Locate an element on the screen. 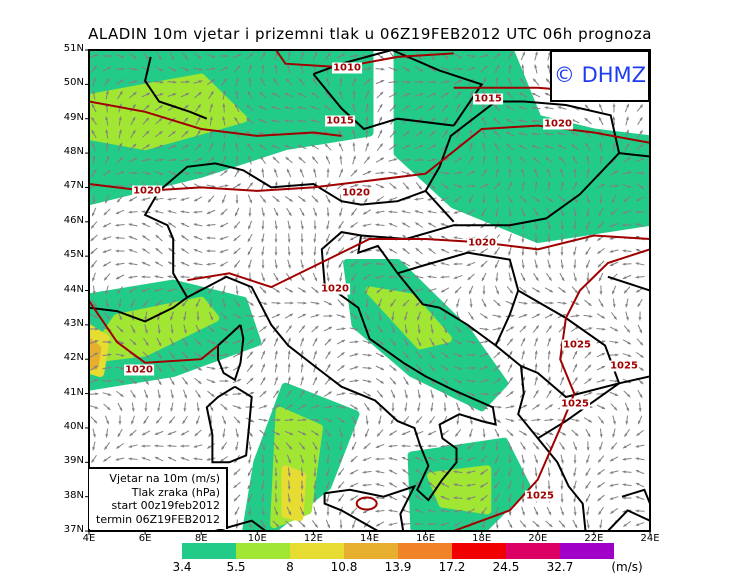  lat-label: 49N is located at coordinates (73, 117).